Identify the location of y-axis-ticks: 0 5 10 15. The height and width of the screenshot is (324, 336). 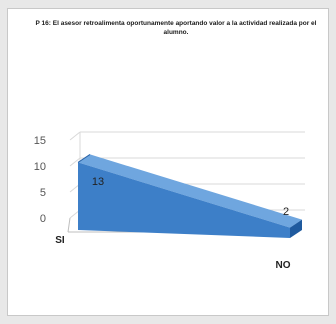
(40, 180).